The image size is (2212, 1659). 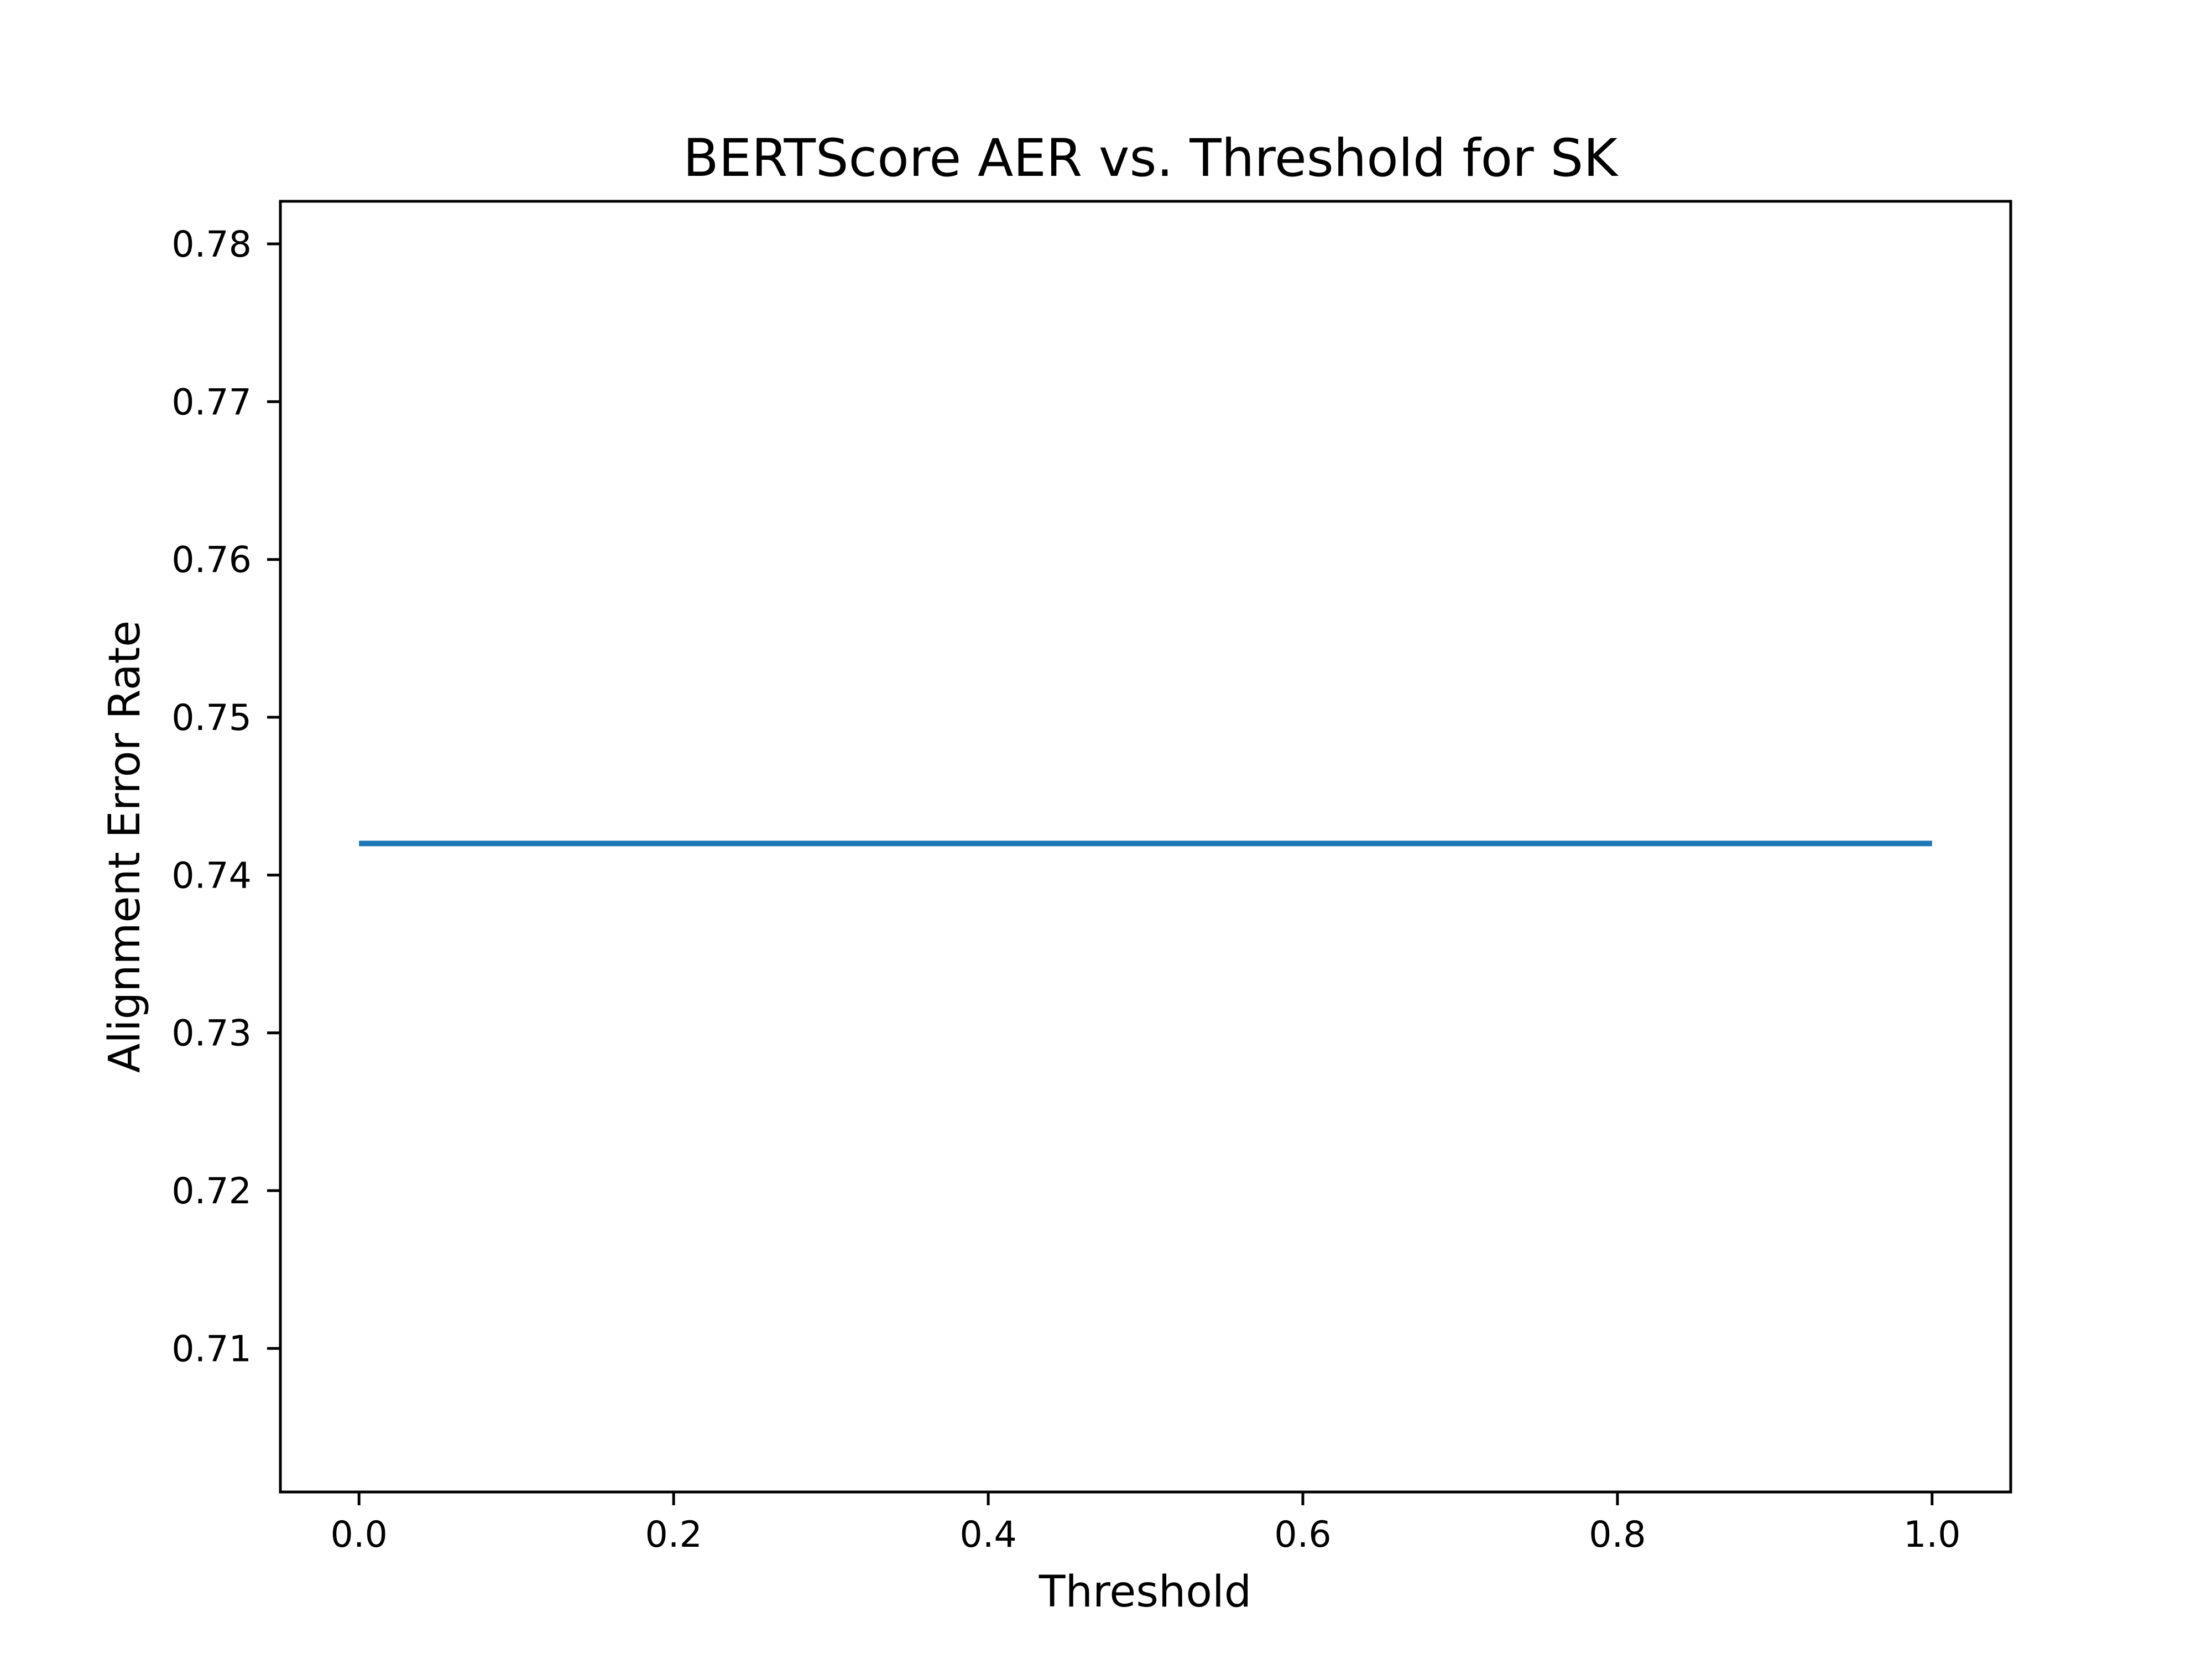 I want to click on chart-title: BERTScore AER vs. Threshold for SK, so click(x=1151, y=159).